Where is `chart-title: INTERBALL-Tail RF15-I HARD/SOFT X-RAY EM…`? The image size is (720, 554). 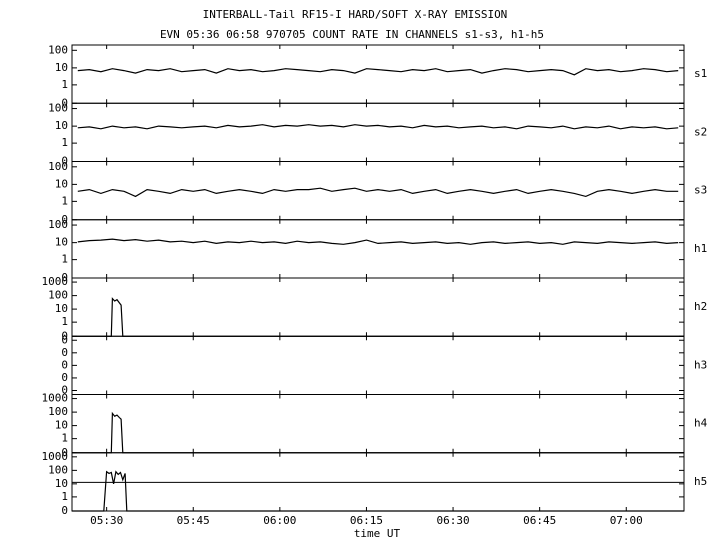
chart-title: INTERBALL-Tail RF15-I HARD/SOFT X-RAY EM… is located at coordinates (355, 14).